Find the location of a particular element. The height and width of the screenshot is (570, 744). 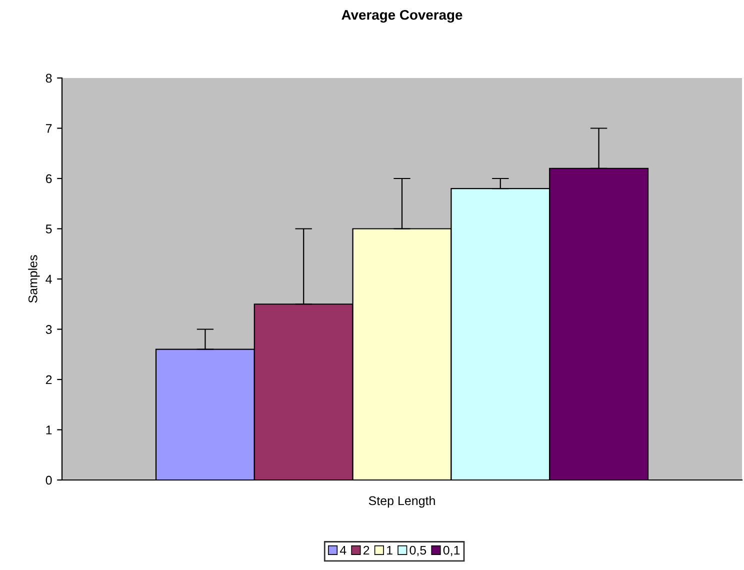

y-tick-label: 0 is located at coordinates (49, 480).